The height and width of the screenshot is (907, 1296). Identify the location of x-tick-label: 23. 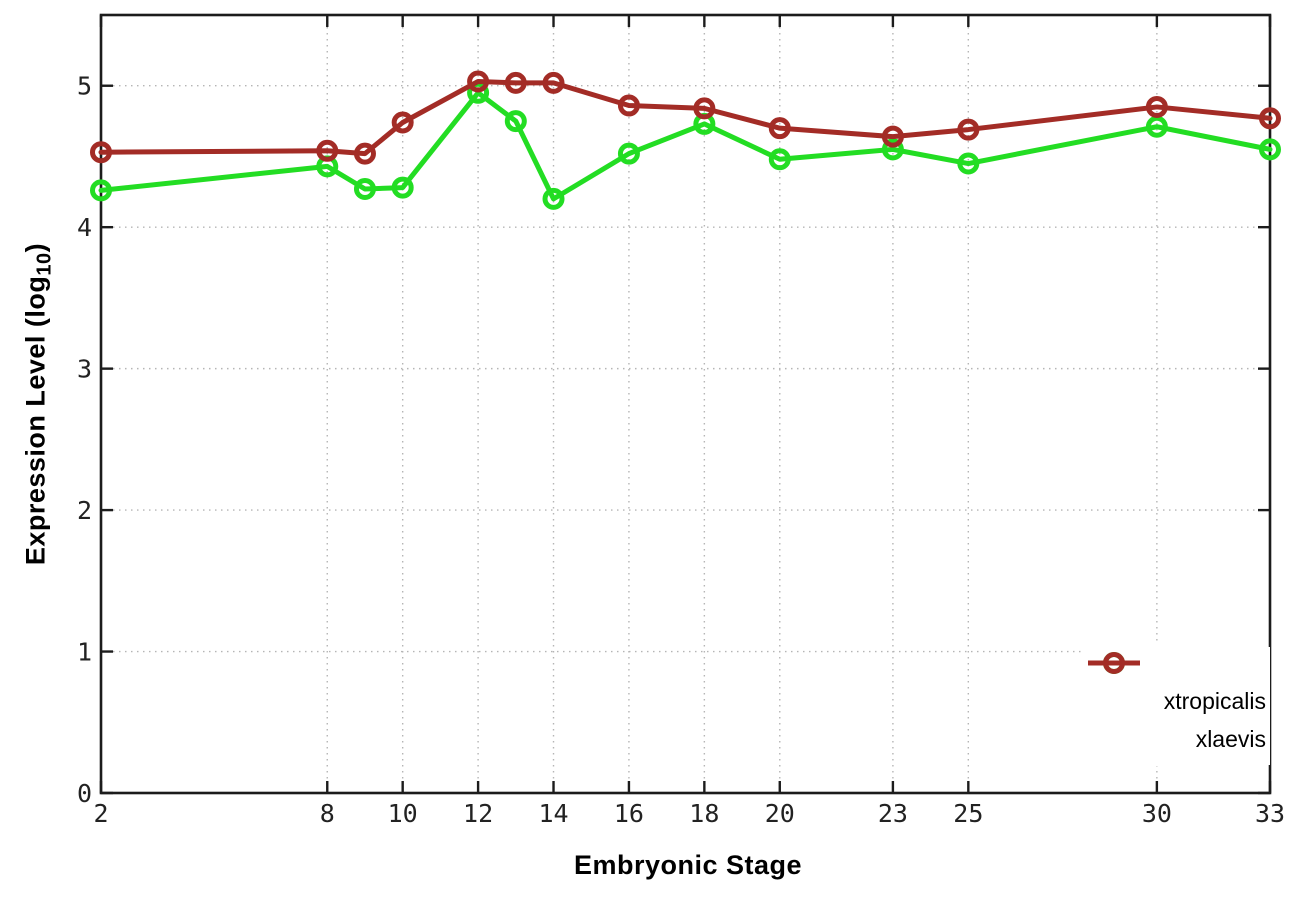
(893, 813).